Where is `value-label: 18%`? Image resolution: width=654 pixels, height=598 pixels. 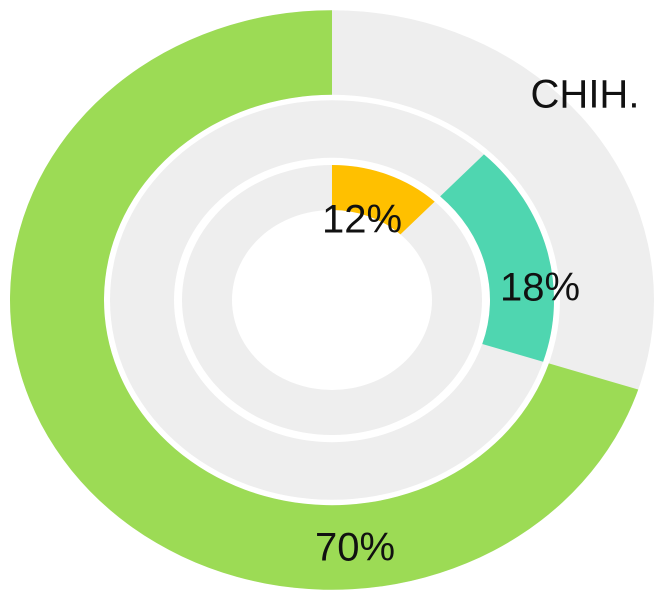
value-label: 18% is located at coordinates (540, 288).